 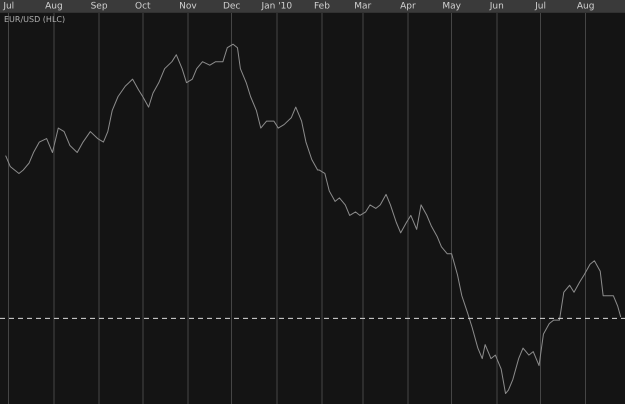 What do you see at coordinates (143, 7) in the screenshot?
I see `x-tick-label: Oct` at bounding box center [143, 7].